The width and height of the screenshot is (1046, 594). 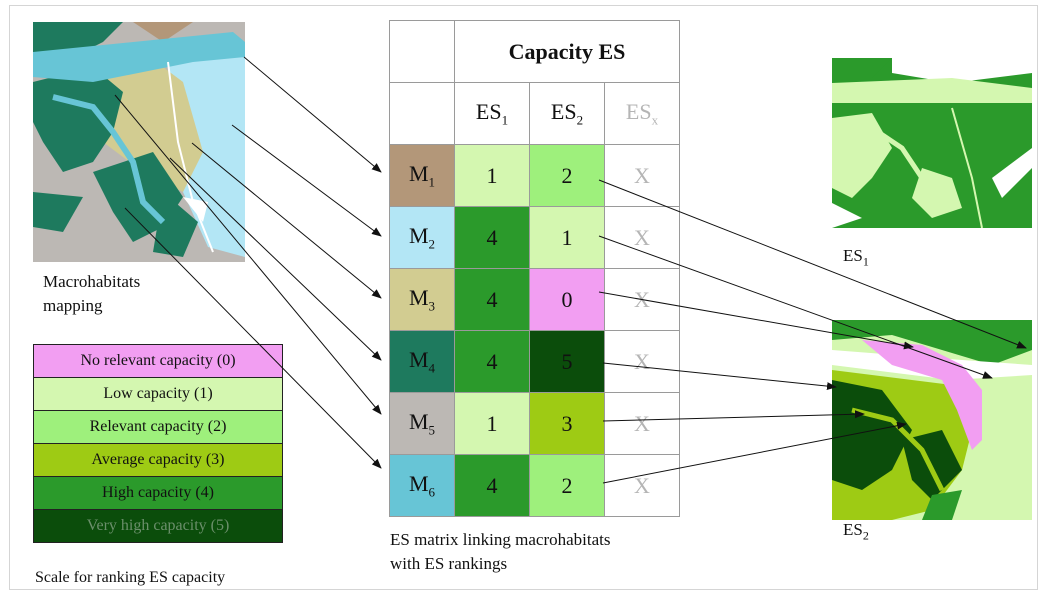 What do you see at coordinates (432, 306) in the screenshot?
I see `macrohabitat-sub: 3` at bounding box center [432, 306].